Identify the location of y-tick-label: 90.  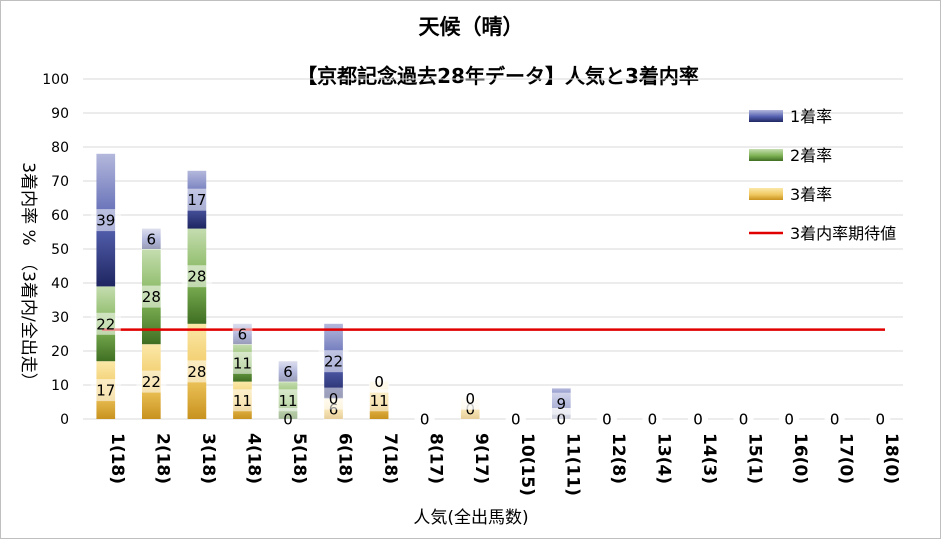
(60, 114).